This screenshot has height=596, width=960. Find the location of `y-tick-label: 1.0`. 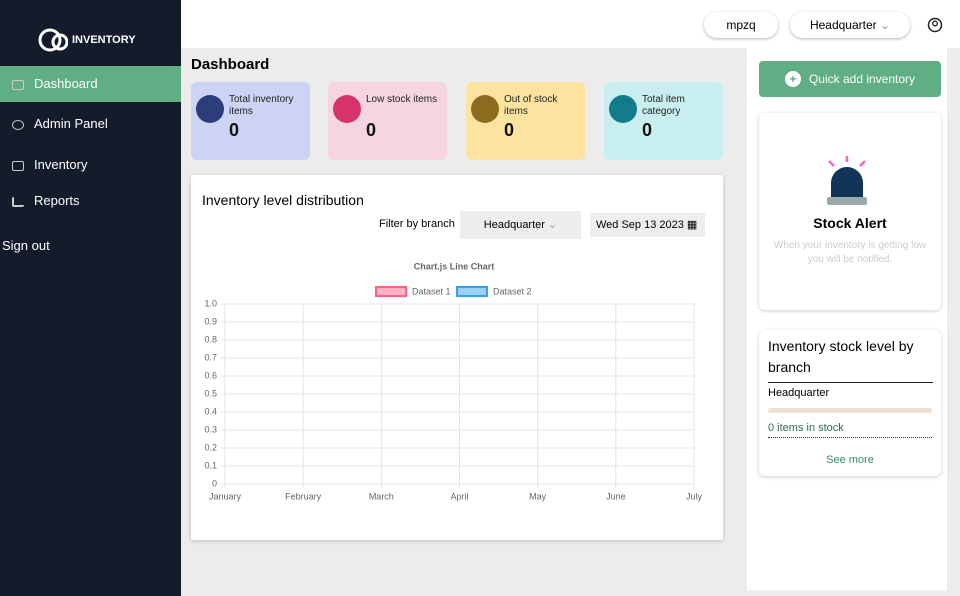

y-tick-label: 1.0 is located at coordinates (210, 303).